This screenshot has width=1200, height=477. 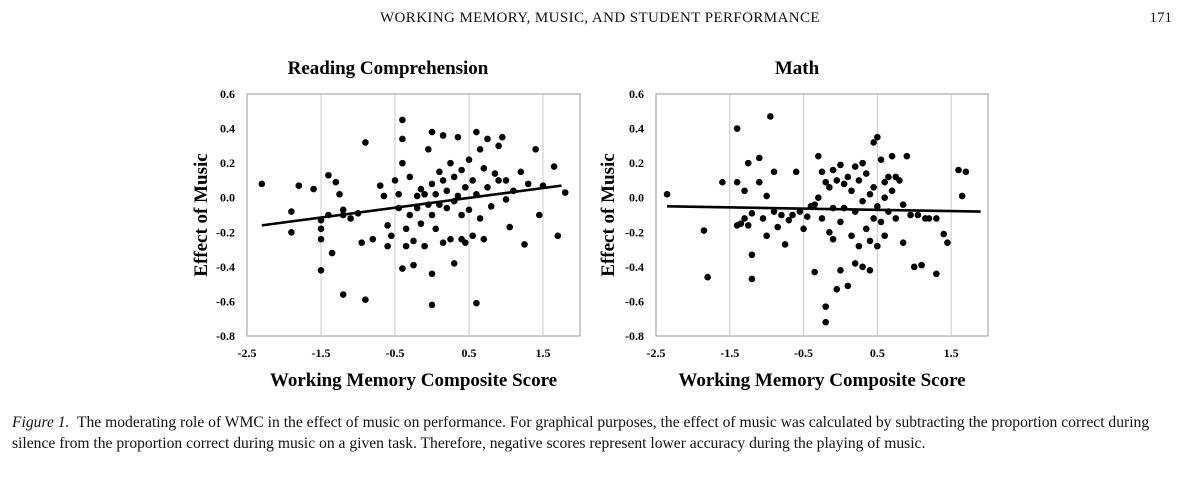 I want to click on chart-2-y-tick-label: -0.2, so click(x=634, y=232).